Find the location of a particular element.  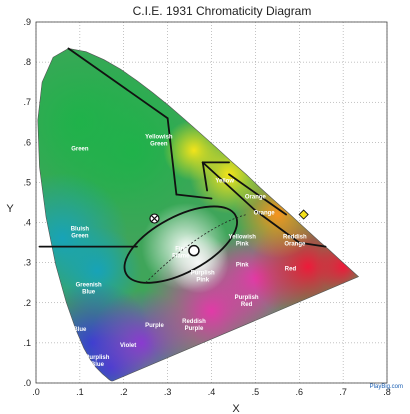

region-label: Red is located at coordinates (291, 270).